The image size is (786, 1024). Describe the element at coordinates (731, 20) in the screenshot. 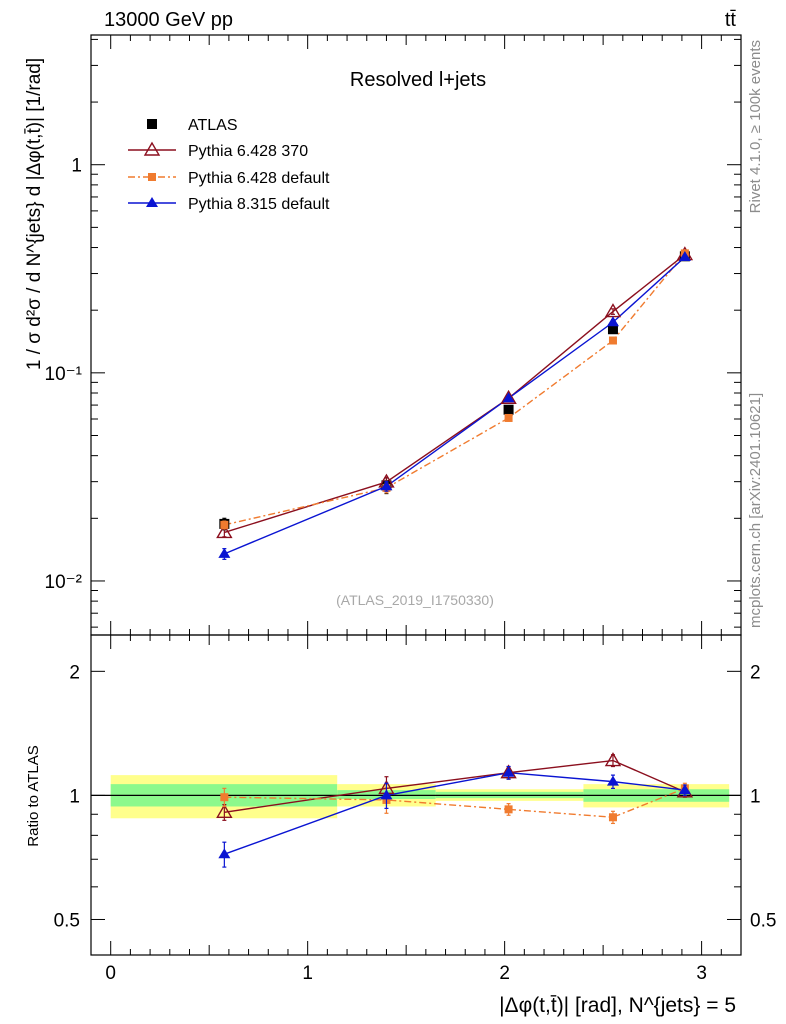

I see `process-label: tt̄` at that location.